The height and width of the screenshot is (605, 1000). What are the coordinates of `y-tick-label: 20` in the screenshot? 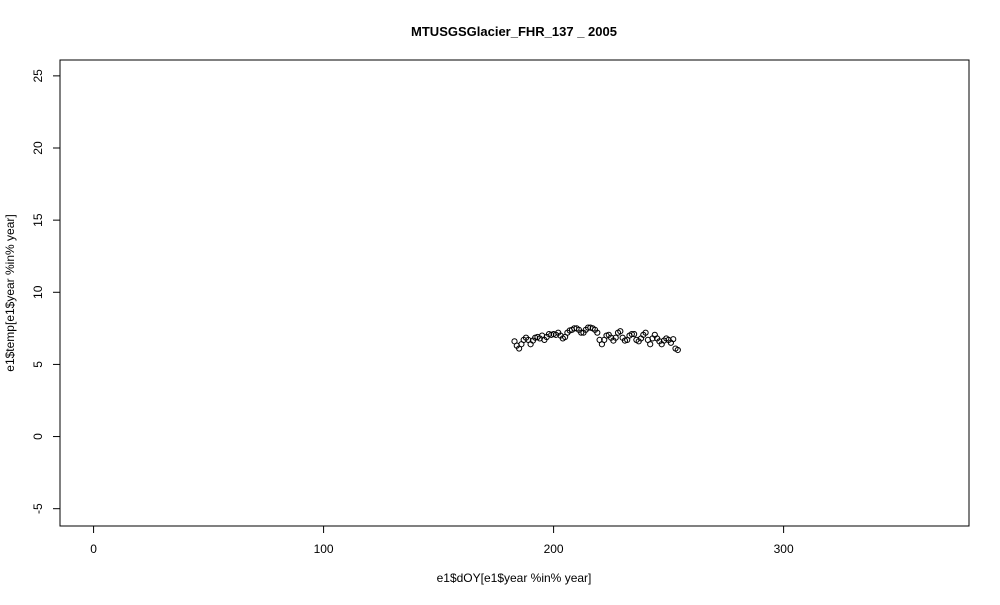 It's located at (38, 148).